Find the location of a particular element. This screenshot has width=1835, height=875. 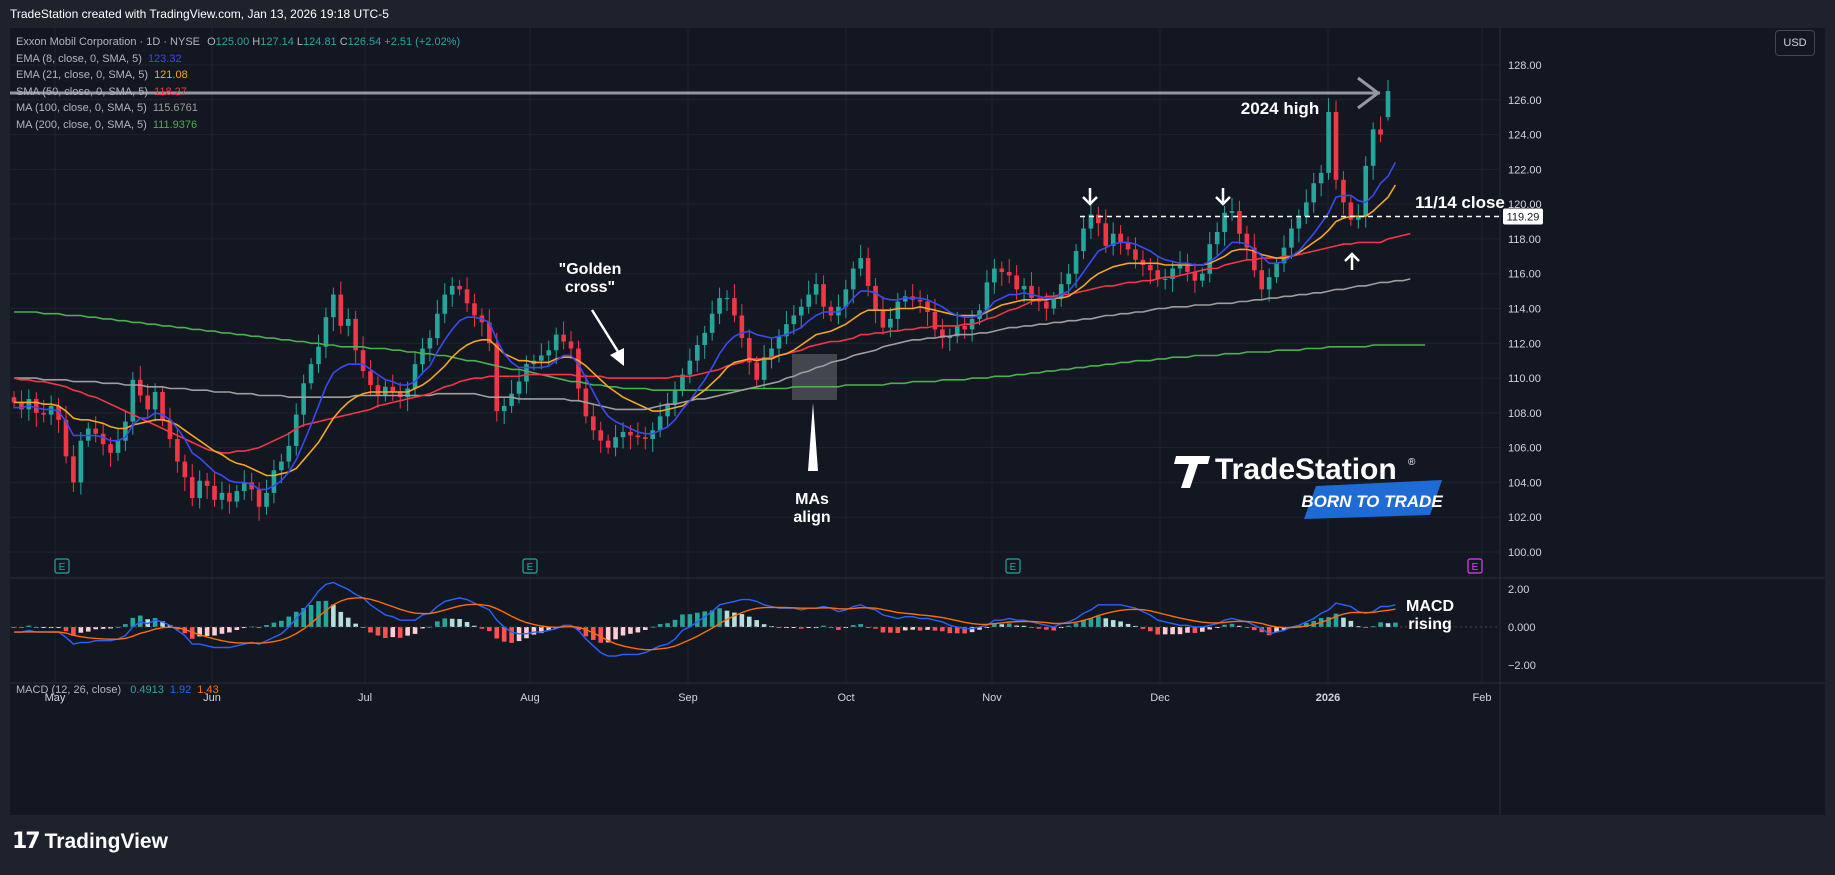

indicator-row: MA (200, close, 0, SMA, 5) 111.9376 is located at coordinates (238, 125).